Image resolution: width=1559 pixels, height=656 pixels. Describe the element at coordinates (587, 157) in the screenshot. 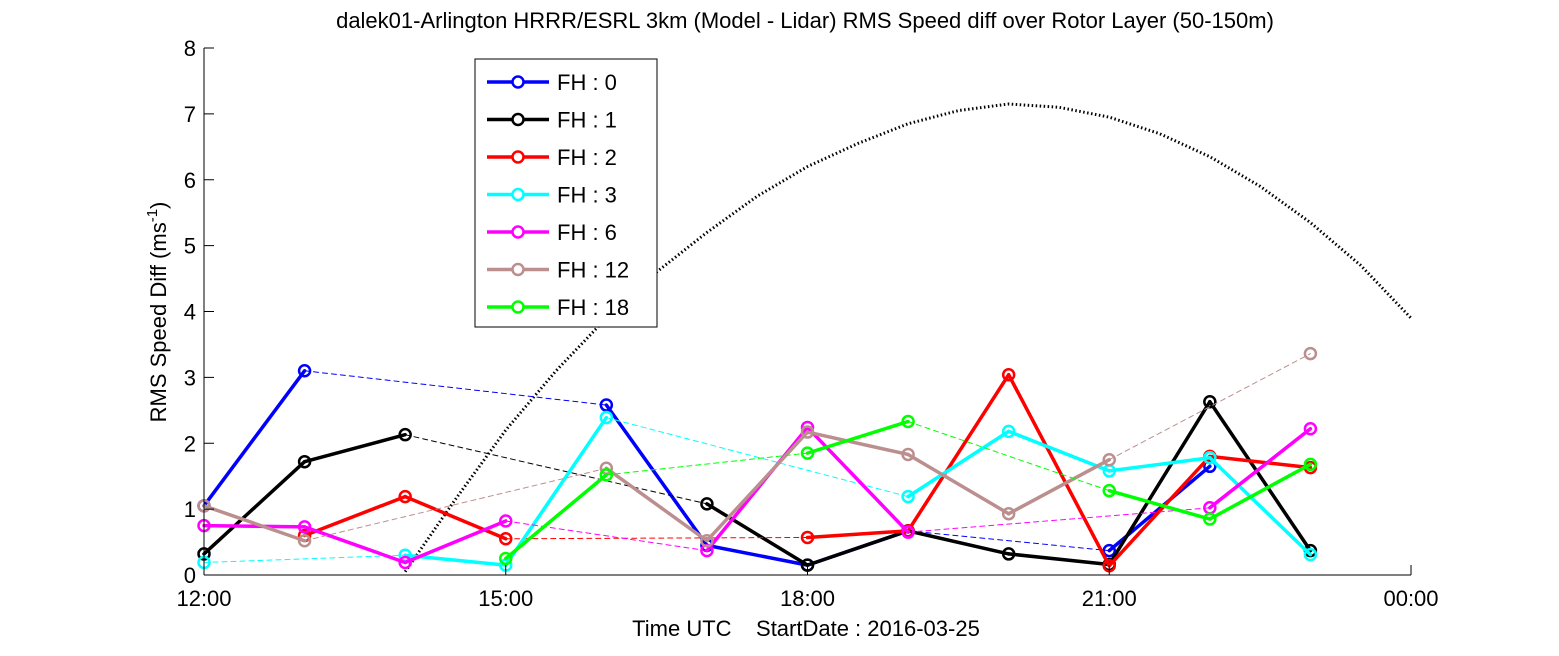

I see `legend-label-2: FH : 2` at that location.